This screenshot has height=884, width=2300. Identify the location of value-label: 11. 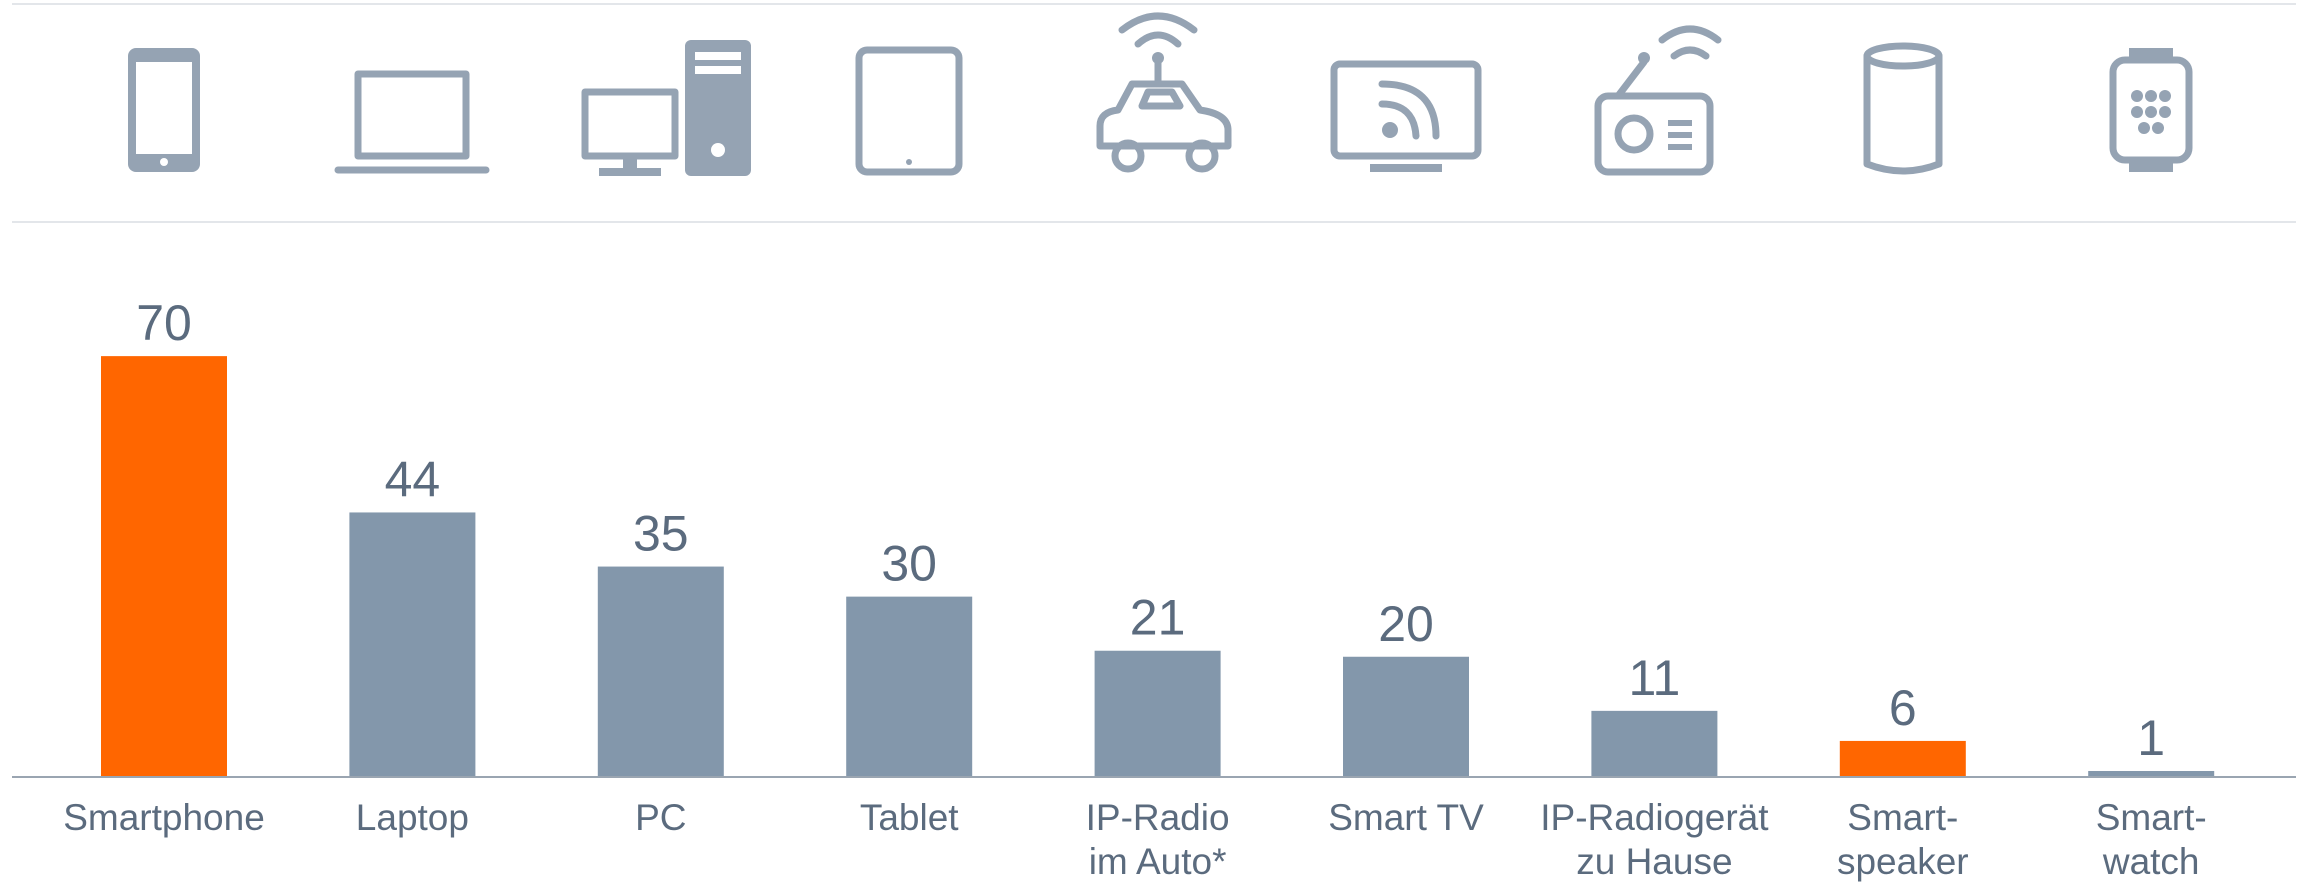
(1654, 678).